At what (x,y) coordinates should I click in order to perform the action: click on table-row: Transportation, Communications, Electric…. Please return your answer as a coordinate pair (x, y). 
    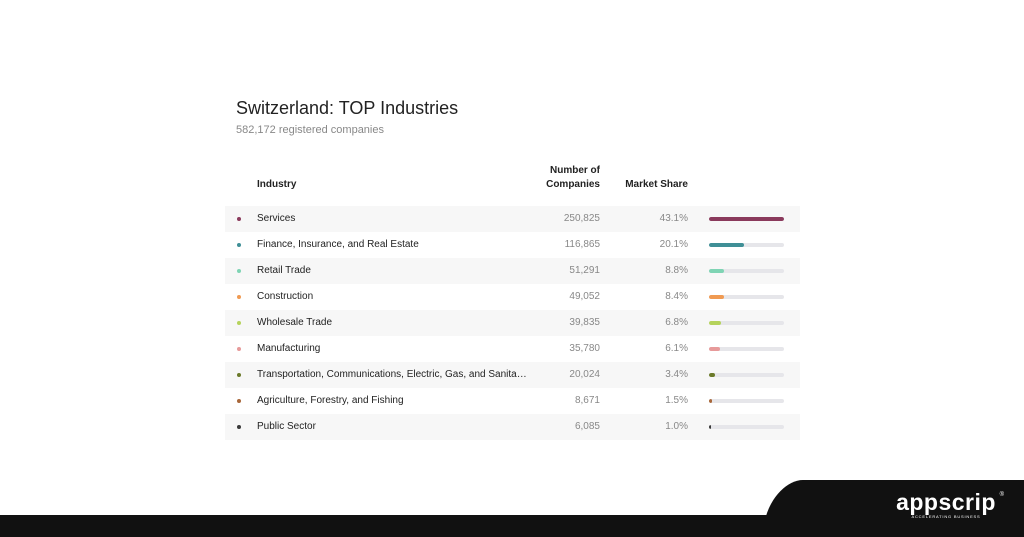
    Looking at the image, I should click on (512, 375).